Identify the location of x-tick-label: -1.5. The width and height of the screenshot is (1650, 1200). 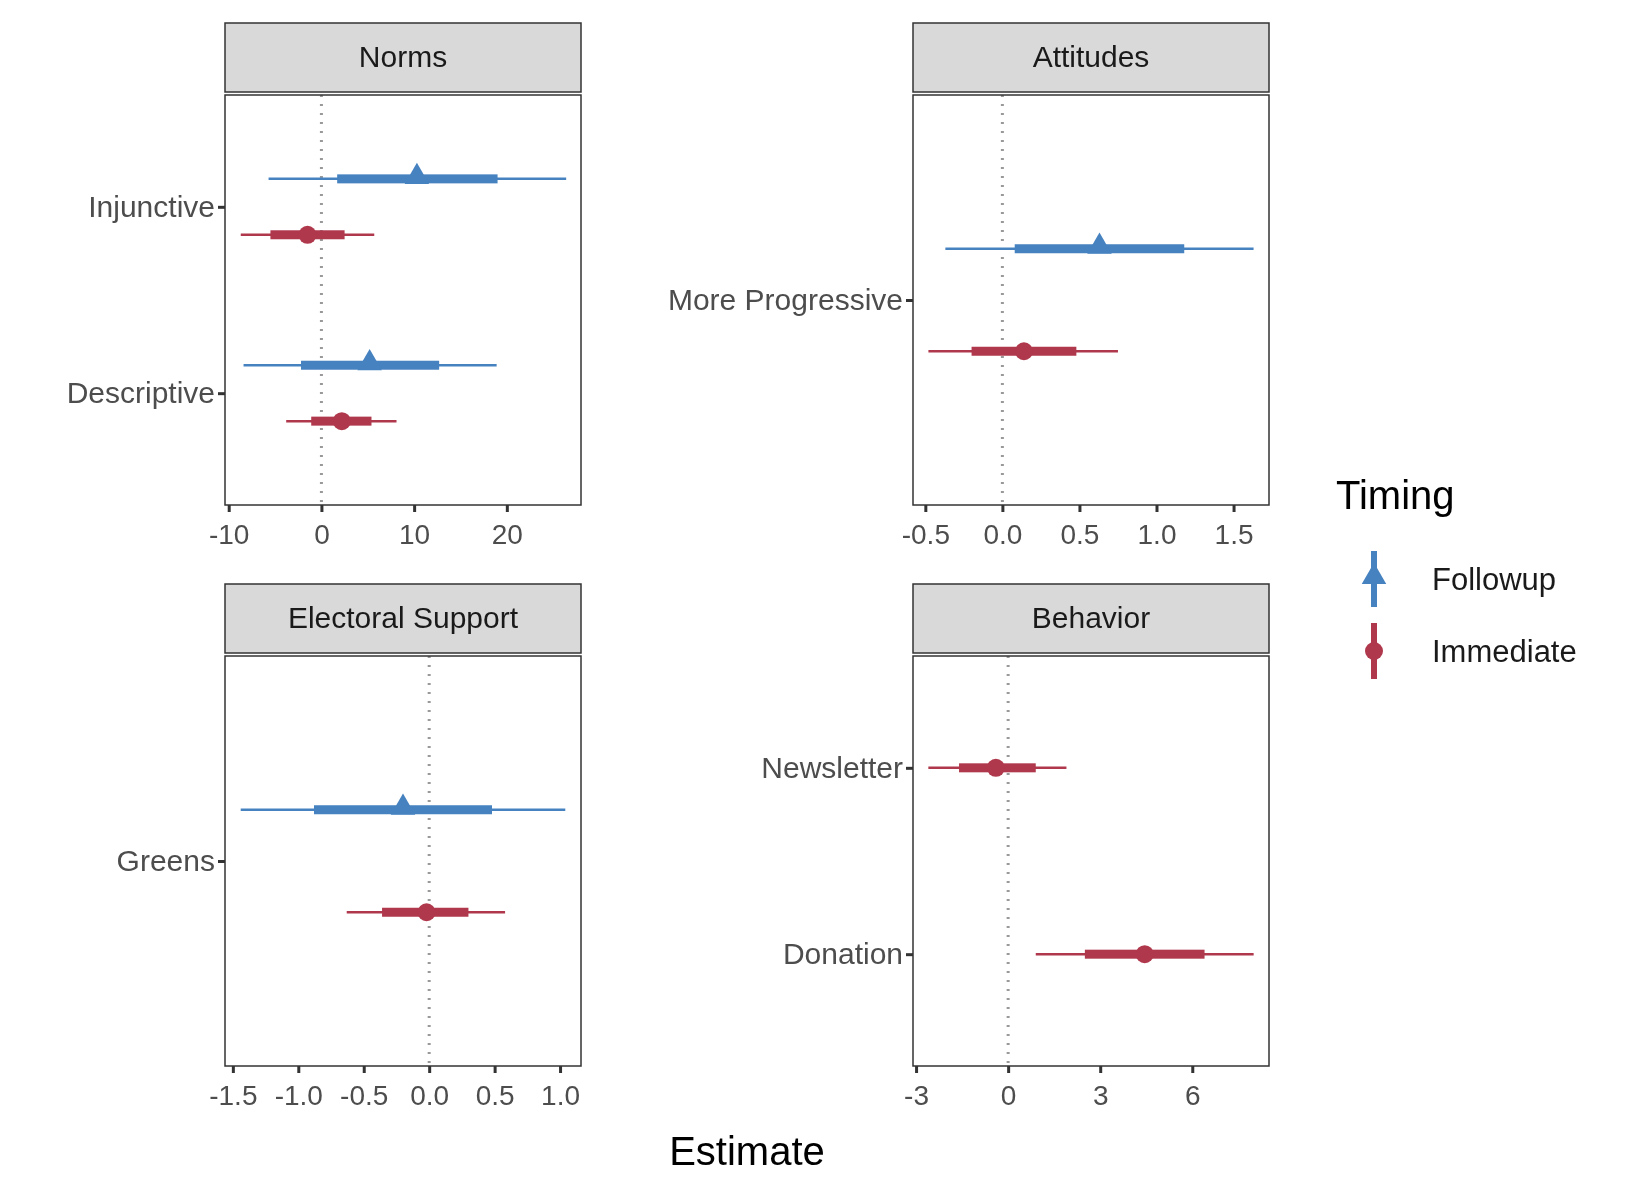
(233, 1096).